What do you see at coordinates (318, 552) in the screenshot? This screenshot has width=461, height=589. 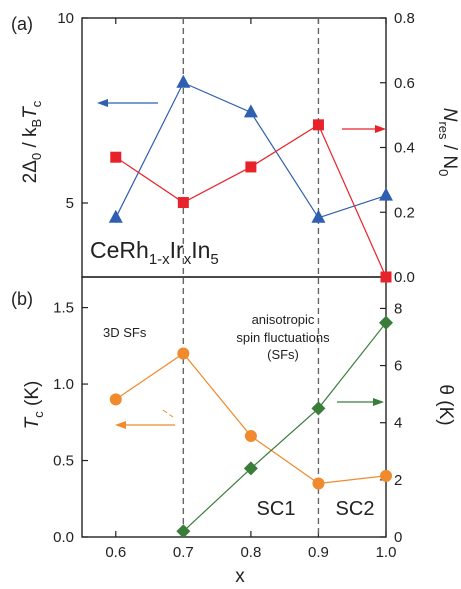 I see `x-tick-label: 0.9` at bounding box center [318, 552].